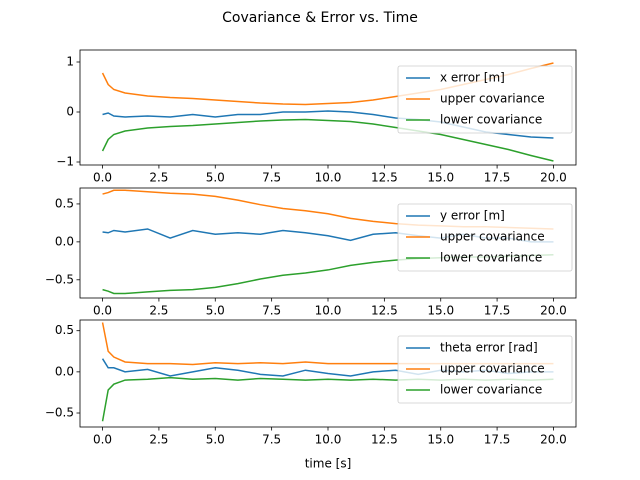 This screenshot has height=480, width=640. What do you see at coordinates (70, 112) in the screenshot?
I see `y-tick-label: 0` at bounding box center [70, 112].